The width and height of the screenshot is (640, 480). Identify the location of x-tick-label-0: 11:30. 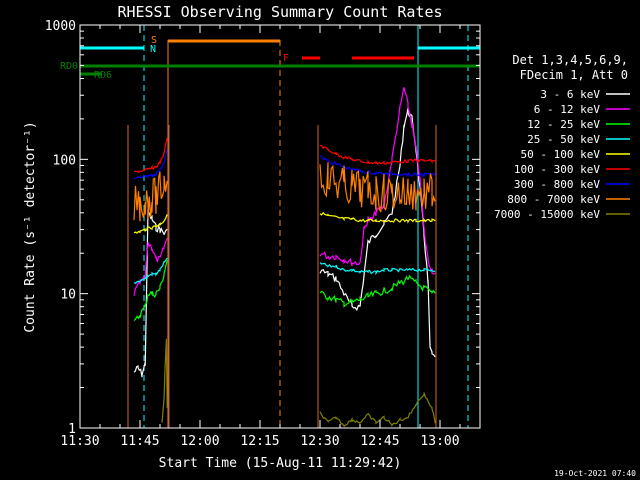
(79, 441).